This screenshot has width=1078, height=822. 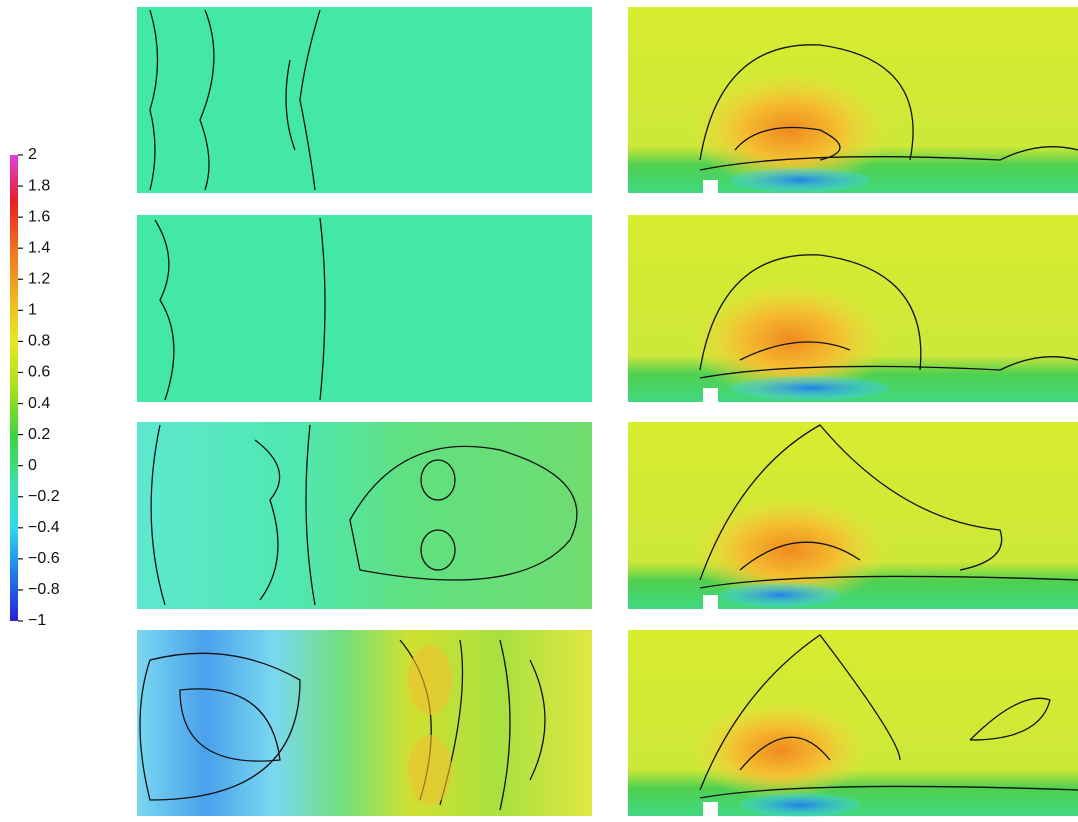 What do you see at coordinates (32, 310) in the screenshot?
I see `tick-label: 1` at bounding box center [32, 310].